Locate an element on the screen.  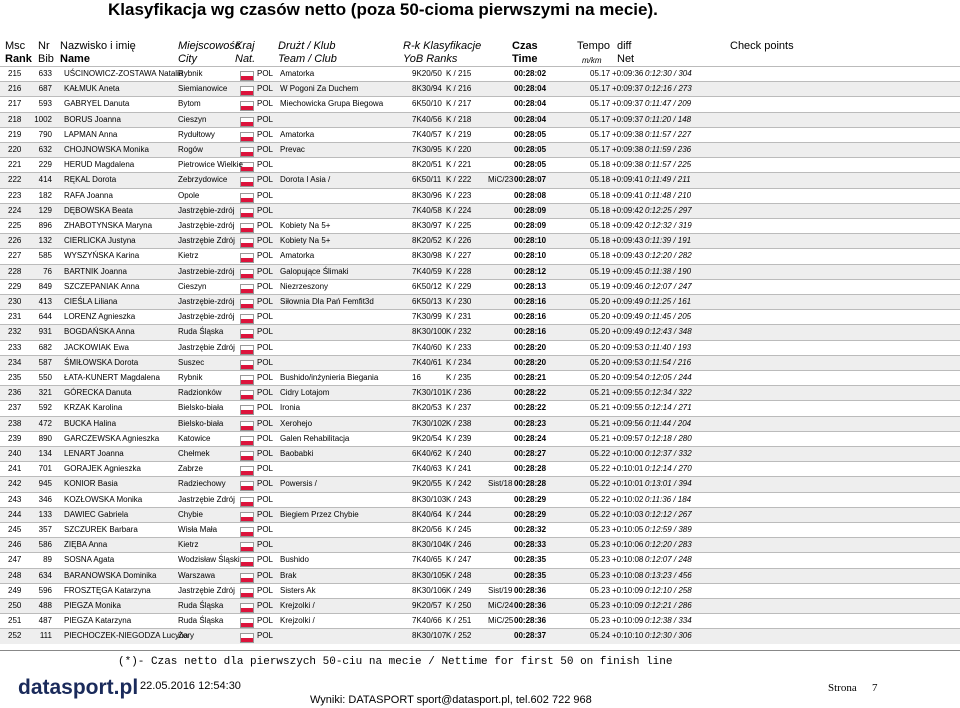
bib: 592 is located at coordinates (45, 408).